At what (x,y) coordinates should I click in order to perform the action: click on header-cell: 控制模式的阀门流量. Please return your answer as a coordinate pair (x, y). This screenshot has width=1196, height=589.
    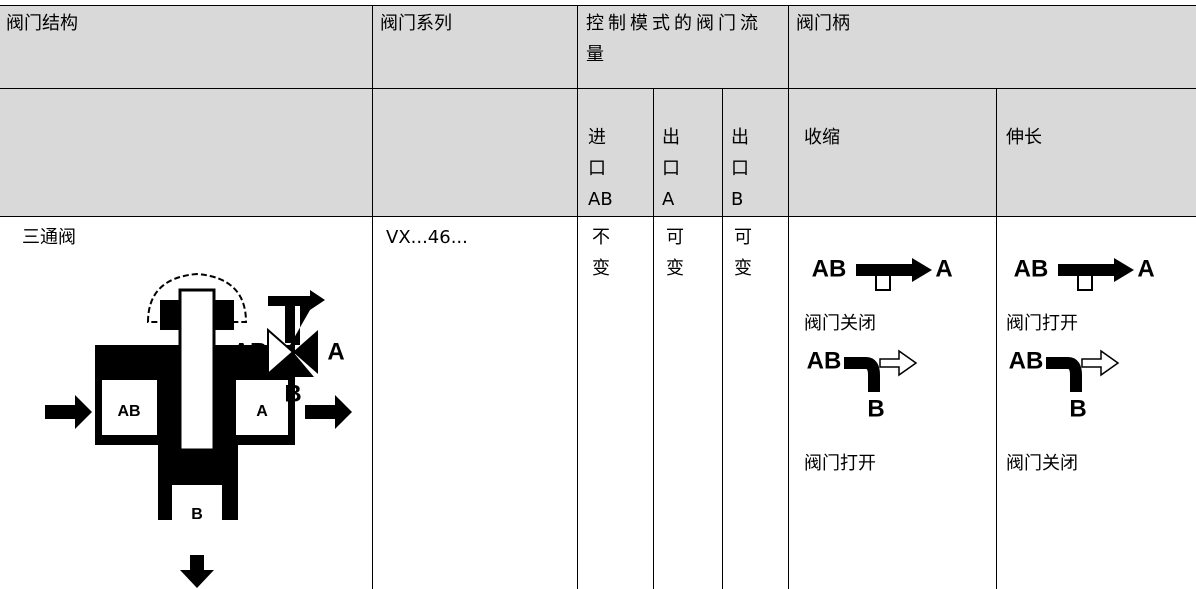
    Looking at the image, I should click on (674, 39).